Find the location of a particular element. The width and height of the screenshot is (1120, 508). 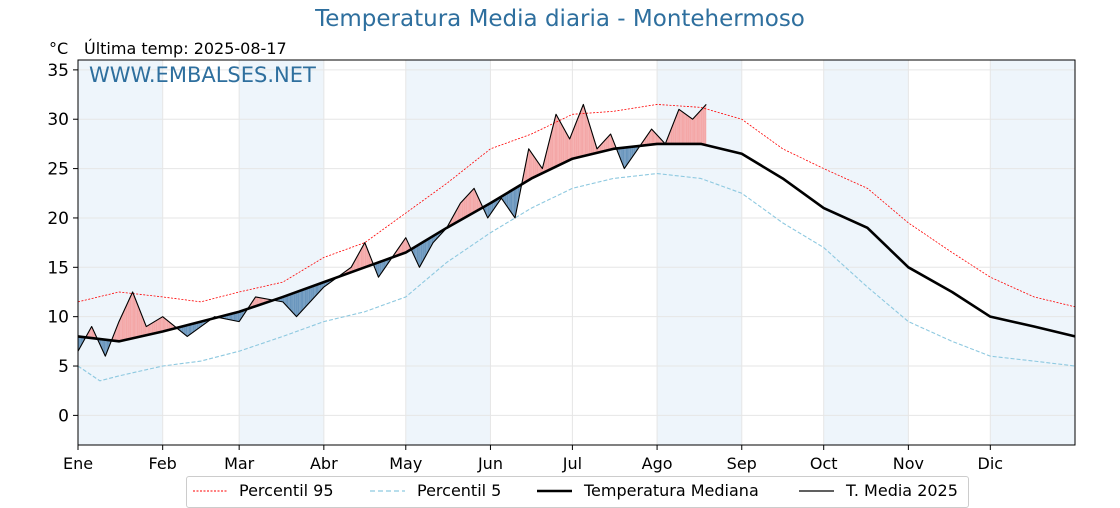

x-tick-label: Sep is located at coordinates (742, 463).